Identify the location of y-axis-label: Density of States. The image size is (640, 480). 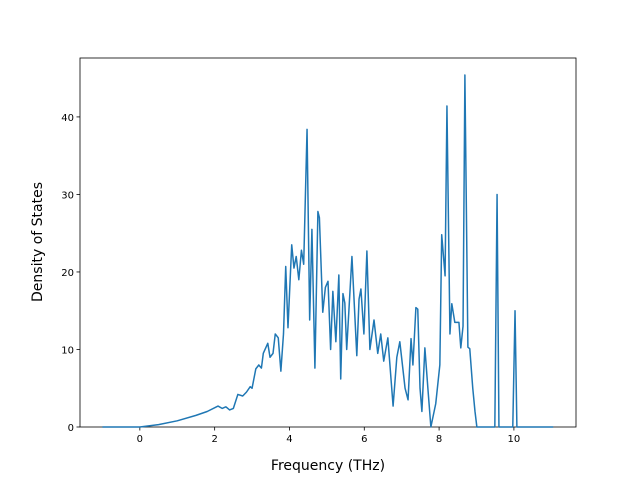
(38, 242).